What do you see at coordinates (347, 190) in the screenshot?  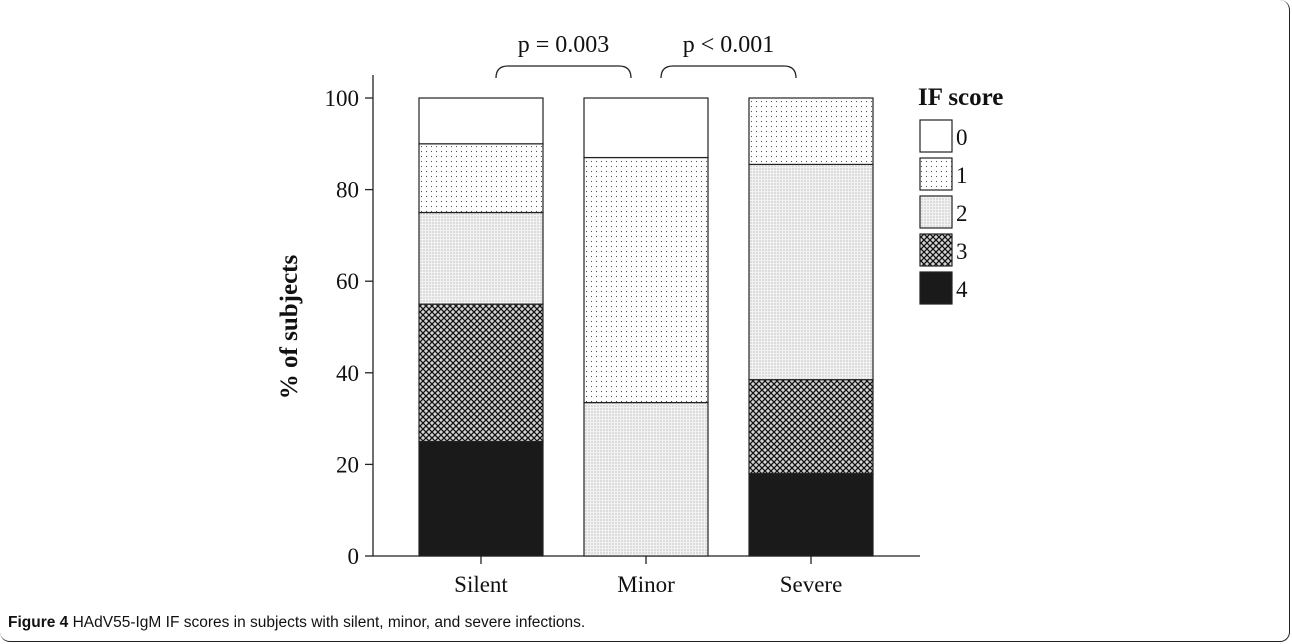 I see `y-tick-label: 80` at bounding box center [347, 190].